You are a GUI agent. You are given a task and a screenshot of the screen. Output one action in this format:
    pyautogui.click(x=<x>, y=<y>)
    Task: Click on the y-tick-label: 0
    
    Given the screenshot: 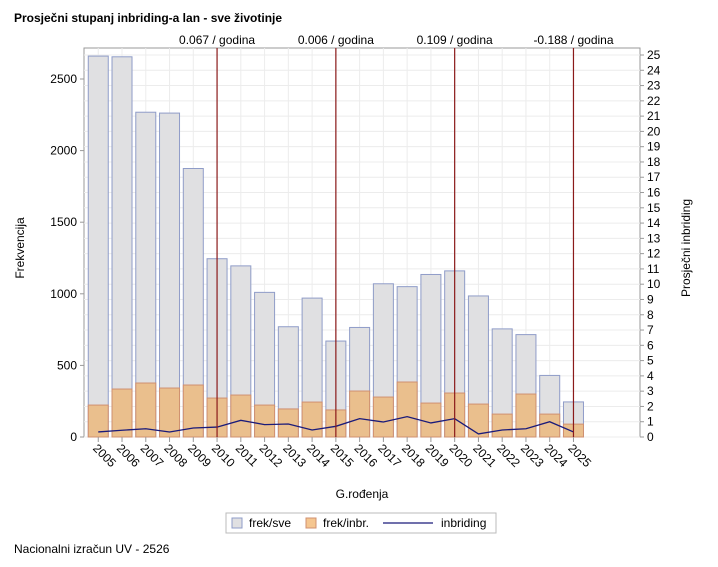 What is the action you would take?
    pyautogui.click(x=73, y=437)
    